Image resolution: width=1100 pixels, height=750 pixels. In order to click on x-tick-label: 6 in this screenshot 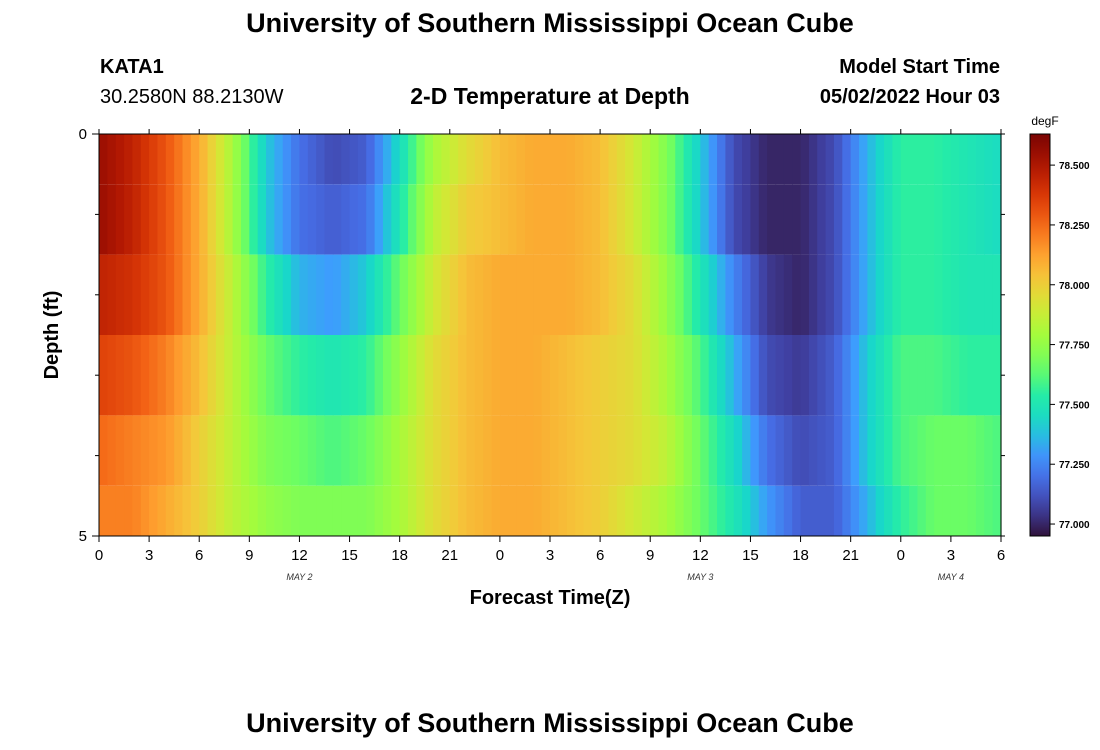, I will do `click(1001, 555)`.